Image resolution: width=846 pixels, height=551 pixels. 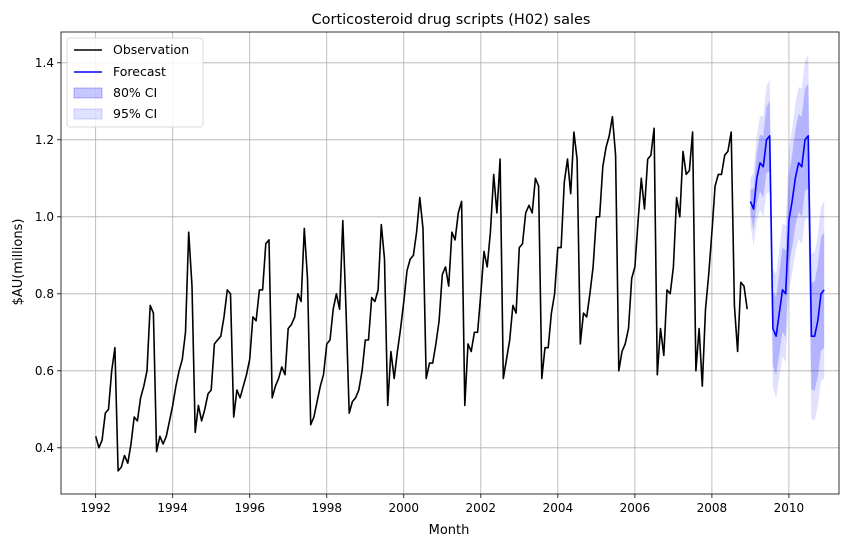 I want to click on legend-label-ci80: 80% CI, so click(x=135, y=92).